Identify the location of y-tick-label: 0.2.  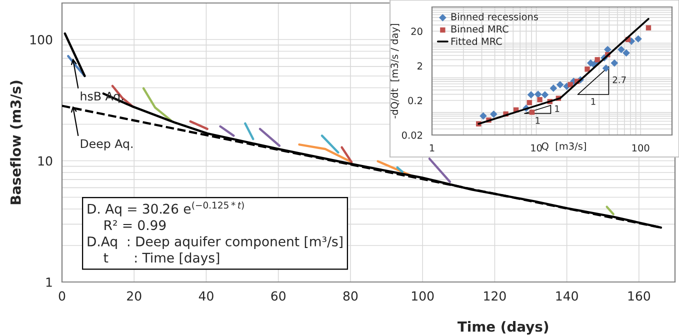
(415, 100).